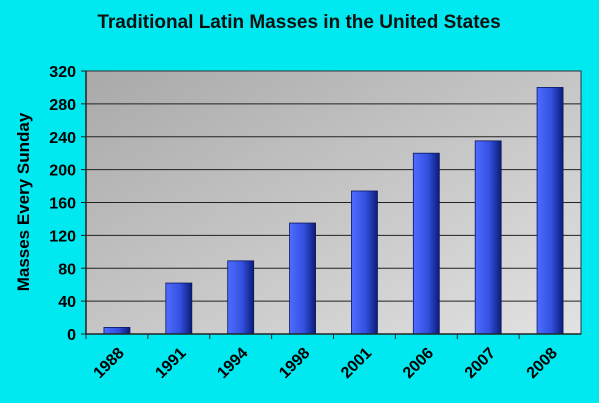 The image size is (599, 403). I want to click on bar-1988, so click(117, 331).